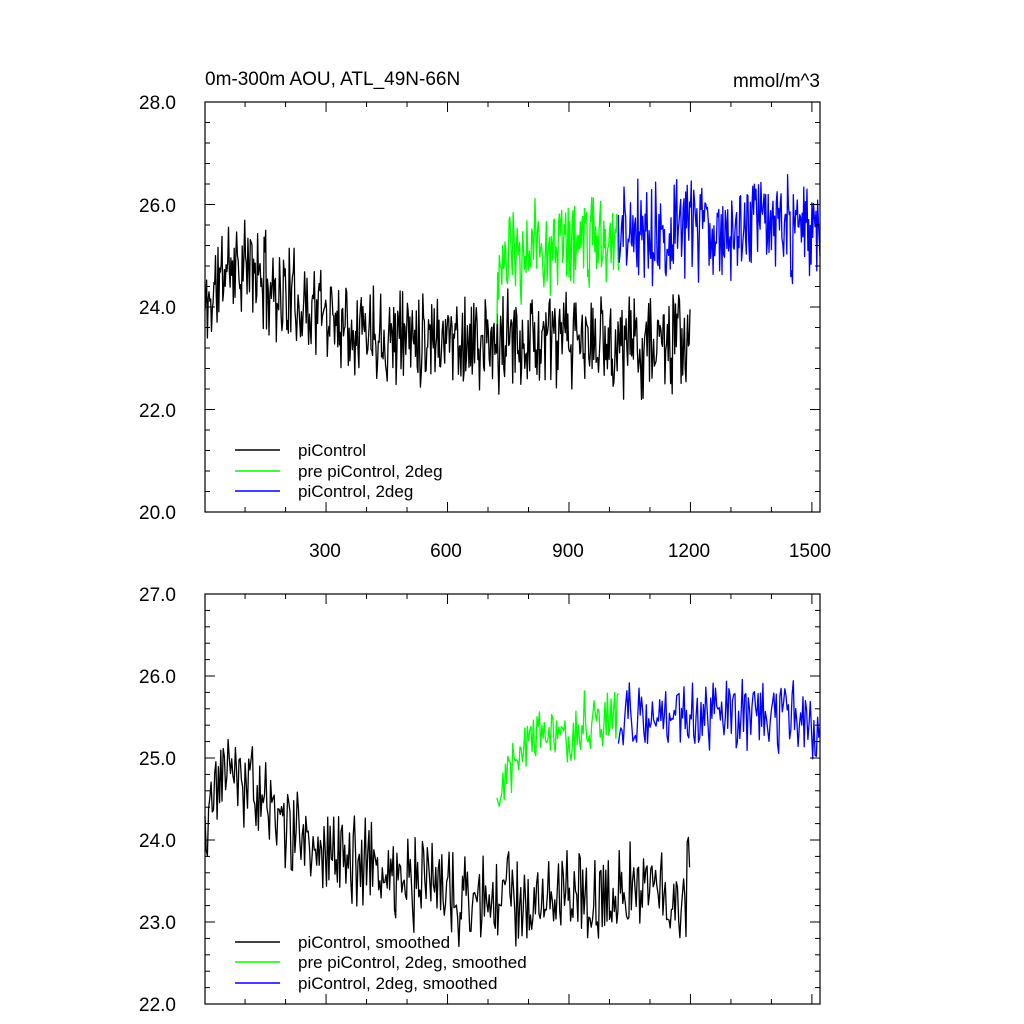  Describe the element at coordinates (557, 749) in the screenshot. I see `series-line-pre-picontrol-2deg-smoothed` at that location.